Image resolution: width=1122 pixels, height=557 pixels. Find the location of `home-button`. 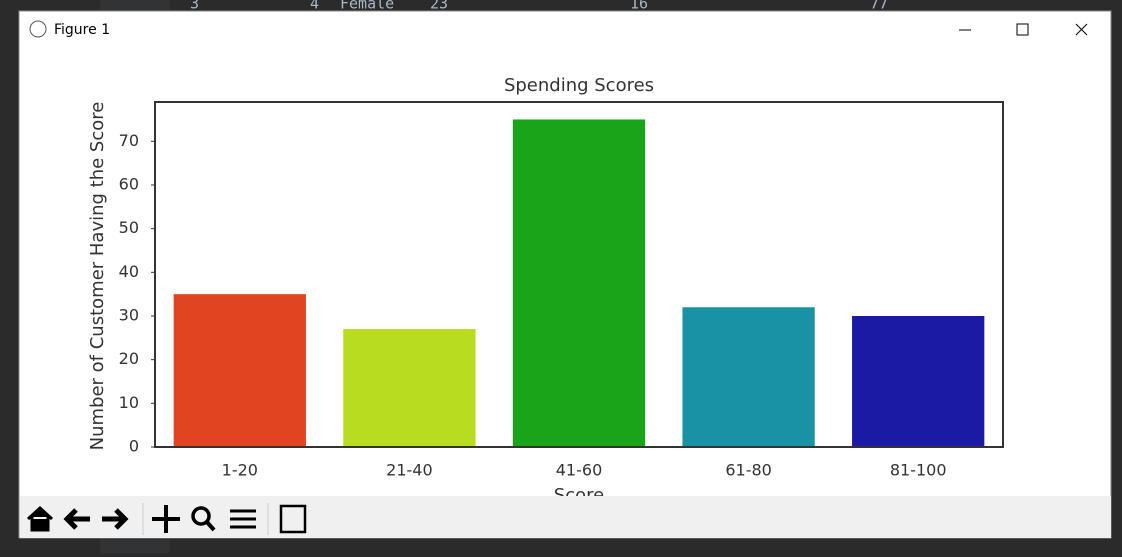

home-button is located at coordinates (40, 518).